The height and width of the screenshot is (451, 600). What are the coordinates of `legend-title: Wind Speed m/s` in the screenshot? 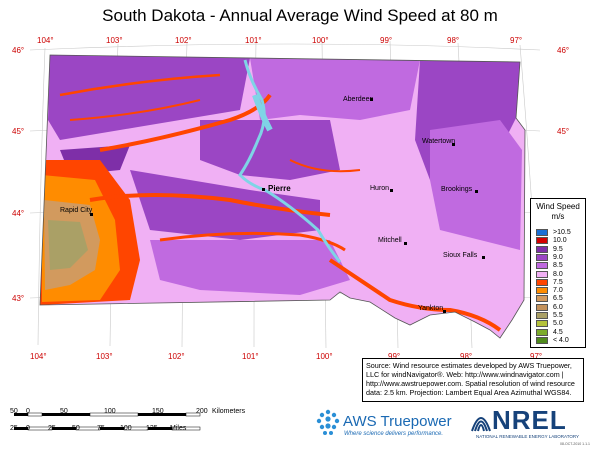 It's located at (558, 212).